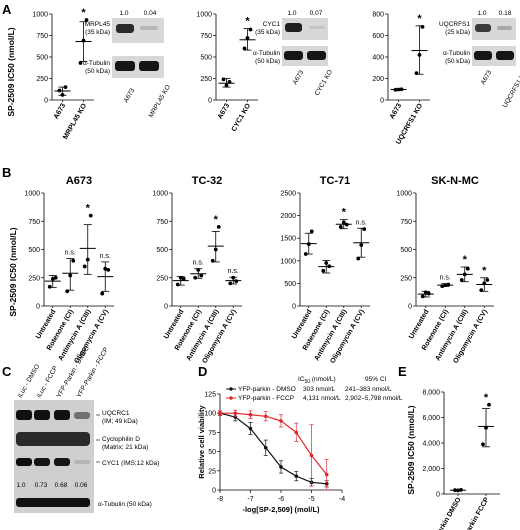 The height and width of the screenshot is (530, 520). Describe the element at coordinates (53, 502) in the screenshot. I see `blot-c-tub-band` at that location.